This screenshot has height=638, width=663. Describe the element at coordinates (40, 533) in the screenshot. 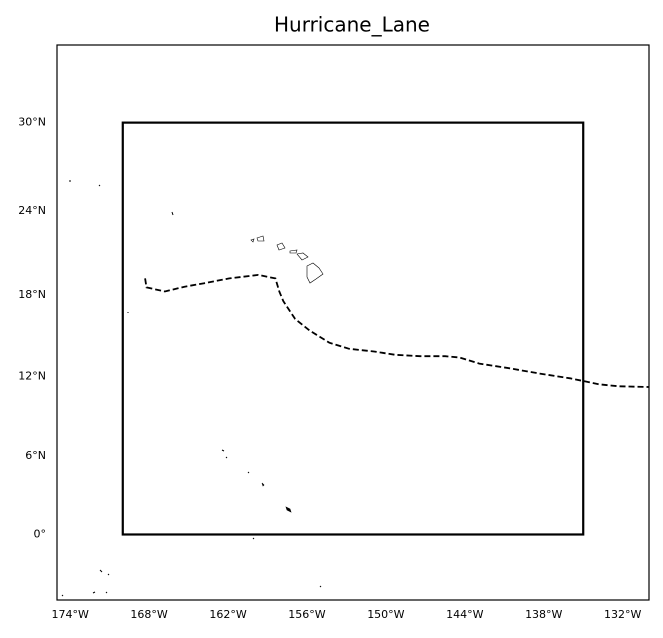

I see `y-tick-label: 0°` at that location.